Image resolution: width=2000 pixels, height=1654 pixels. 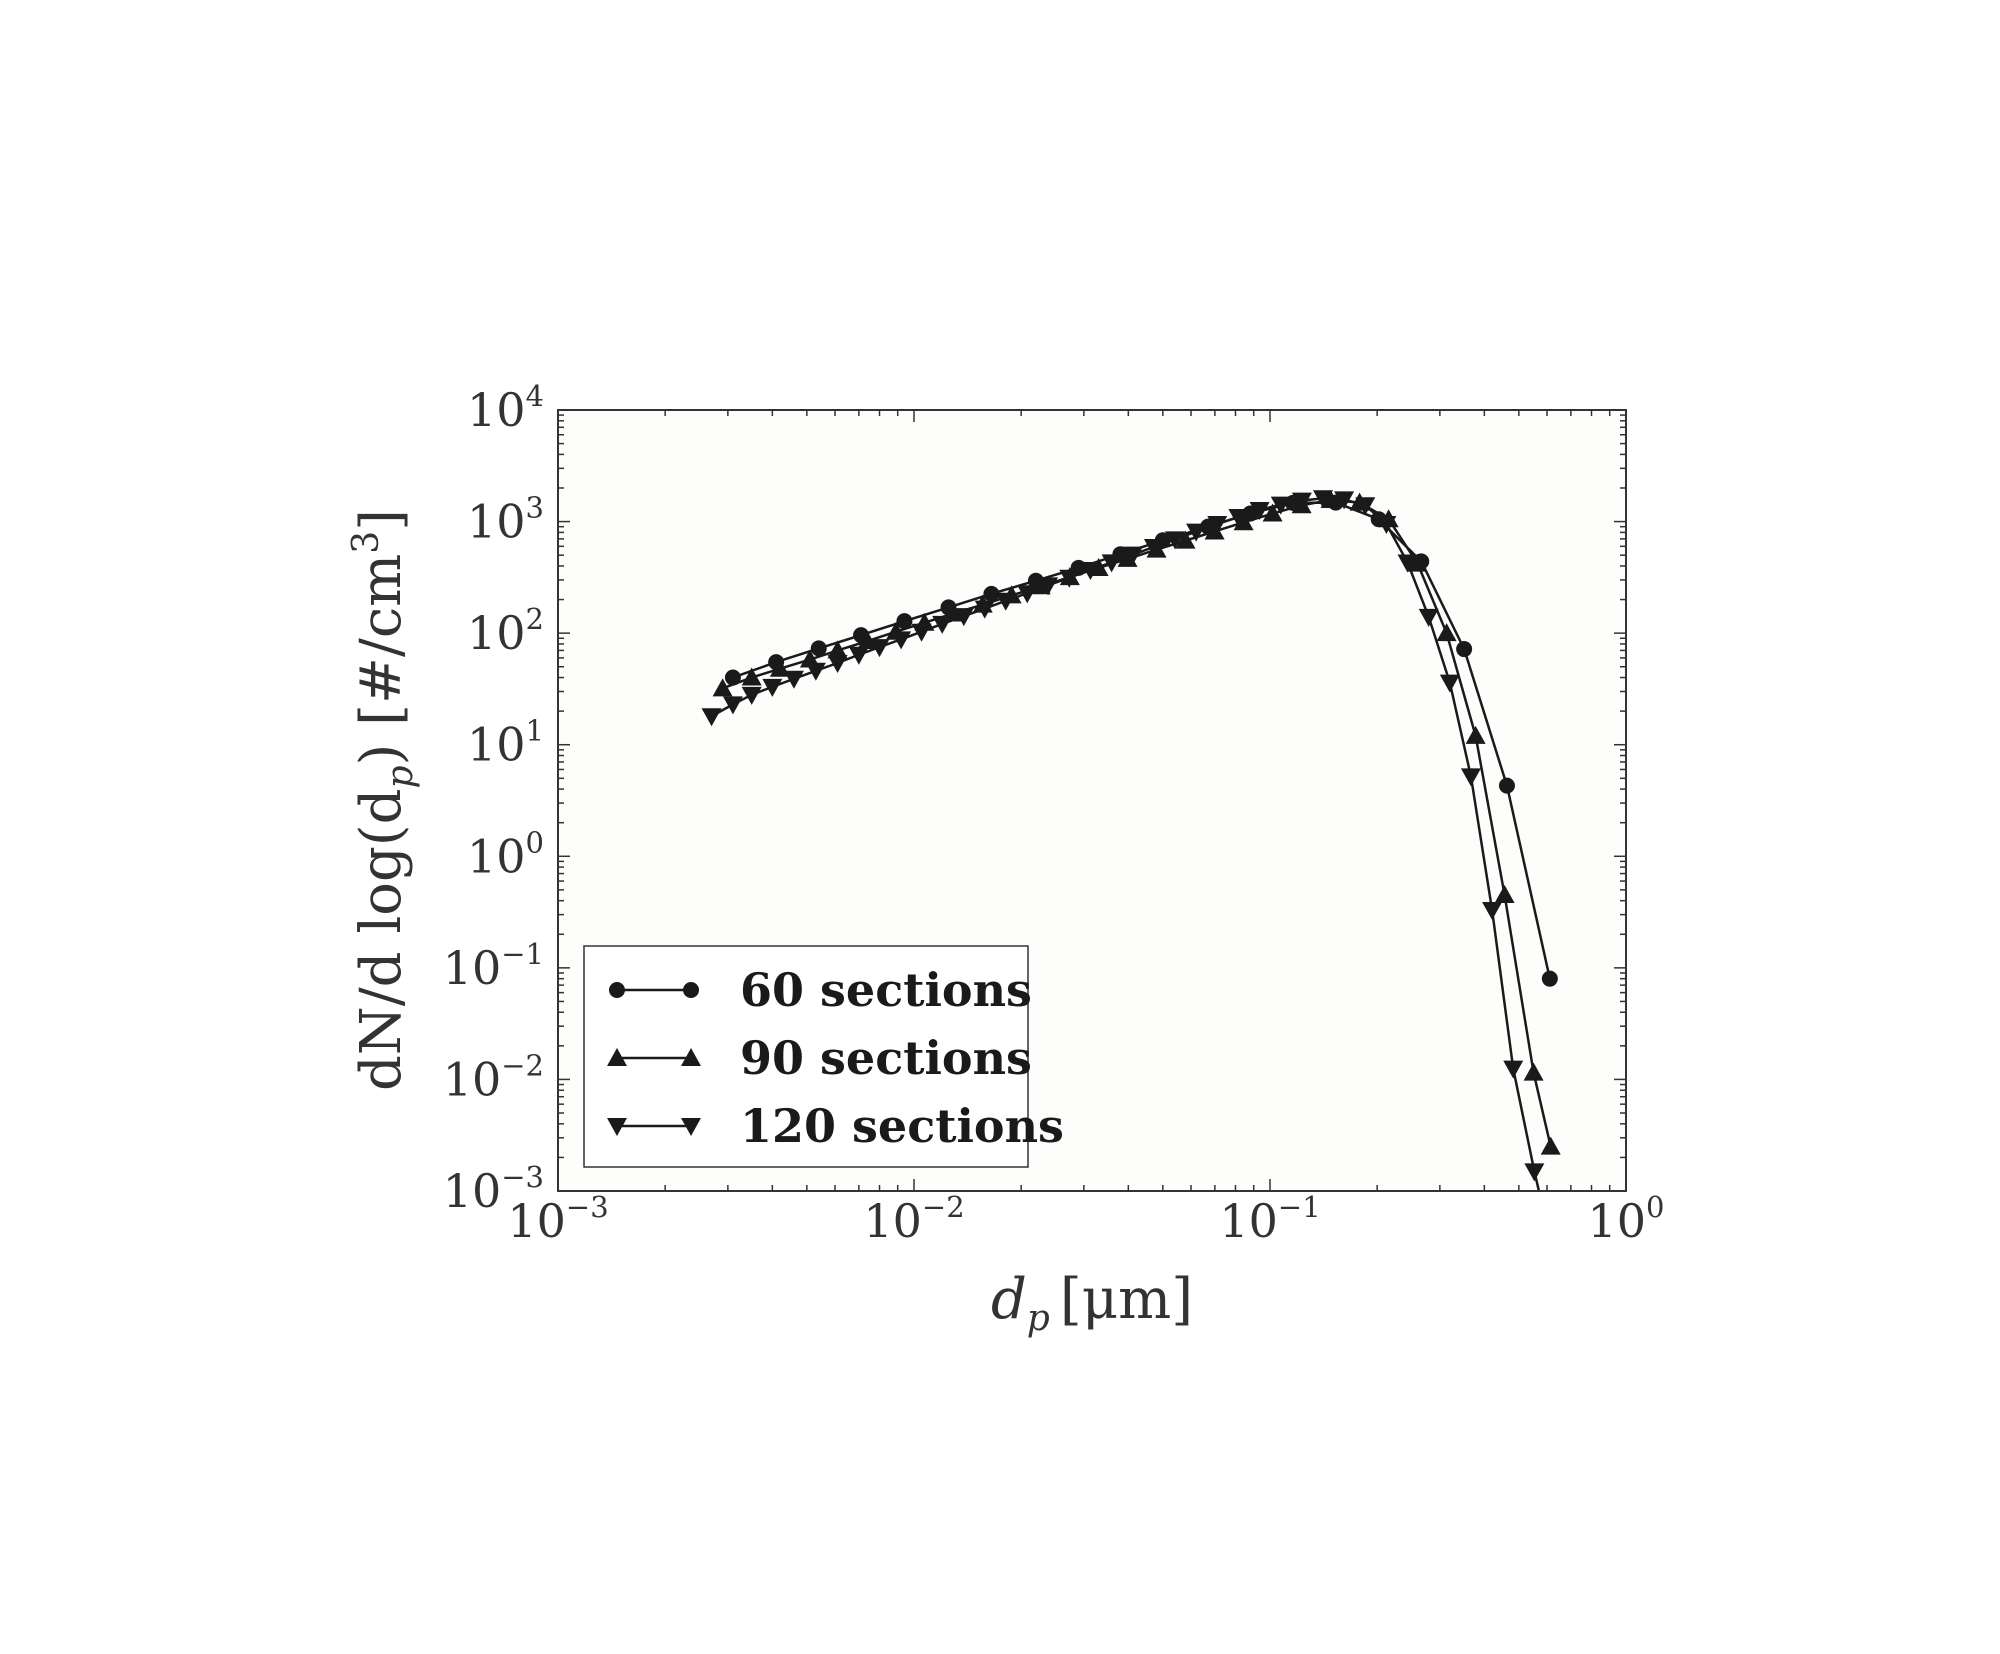 I want to click on y-tick-label: 10⁻³, so click(x=493, y=1189).